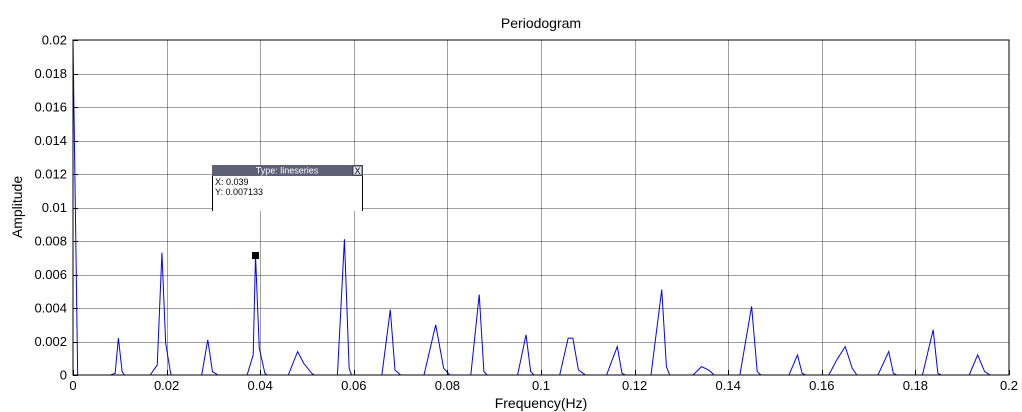  Describe the element at coordinates (256, 256) in the screenshot. I see `datatip-marker` at that location.